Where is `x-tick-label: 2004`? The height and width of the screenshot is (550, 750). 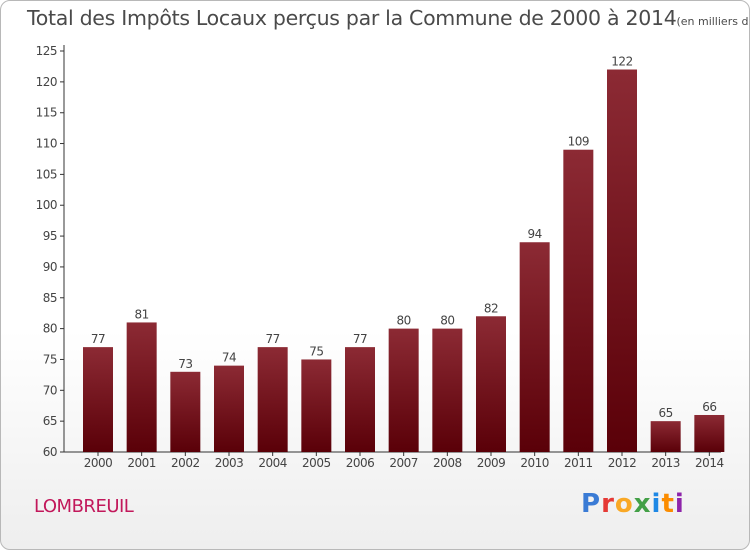
x-tick-label: 2004 is located at coordinates (272, 463).